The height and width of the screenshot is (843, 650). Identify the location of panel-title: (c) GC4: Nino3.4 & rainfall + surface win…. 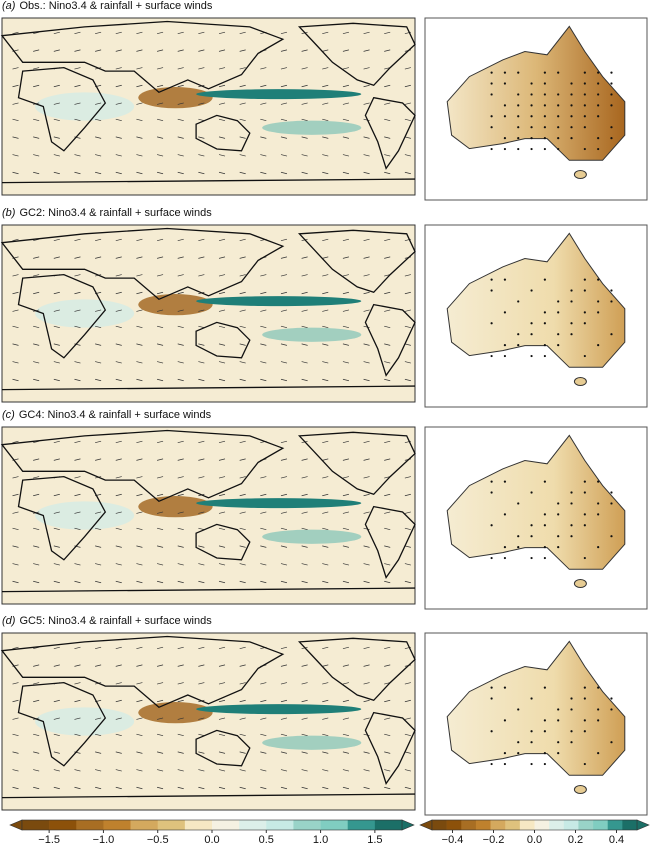
(107, 415).